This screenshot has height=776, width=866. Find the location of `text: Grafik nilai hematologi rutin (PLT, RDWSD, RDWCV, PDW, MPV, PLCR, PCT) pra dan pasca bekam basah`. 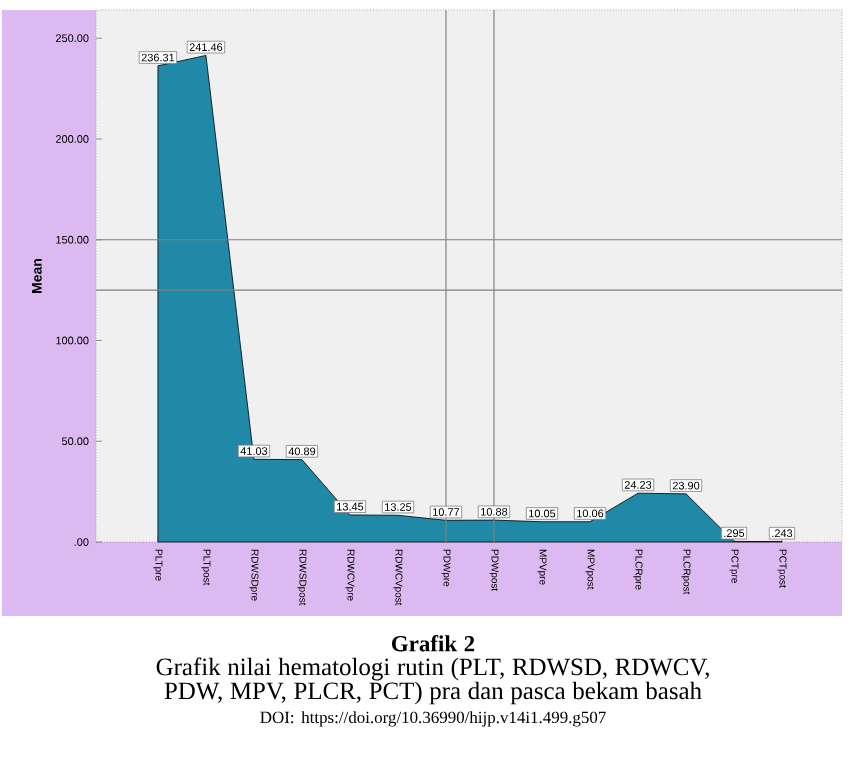

text: Grafik nilai hematologi rutin (PLT, RDWSD, RDWCV, PDW, MPV, PLCR, PCT) pra dan pasca bekam basah is located at coordinates (432, 681).